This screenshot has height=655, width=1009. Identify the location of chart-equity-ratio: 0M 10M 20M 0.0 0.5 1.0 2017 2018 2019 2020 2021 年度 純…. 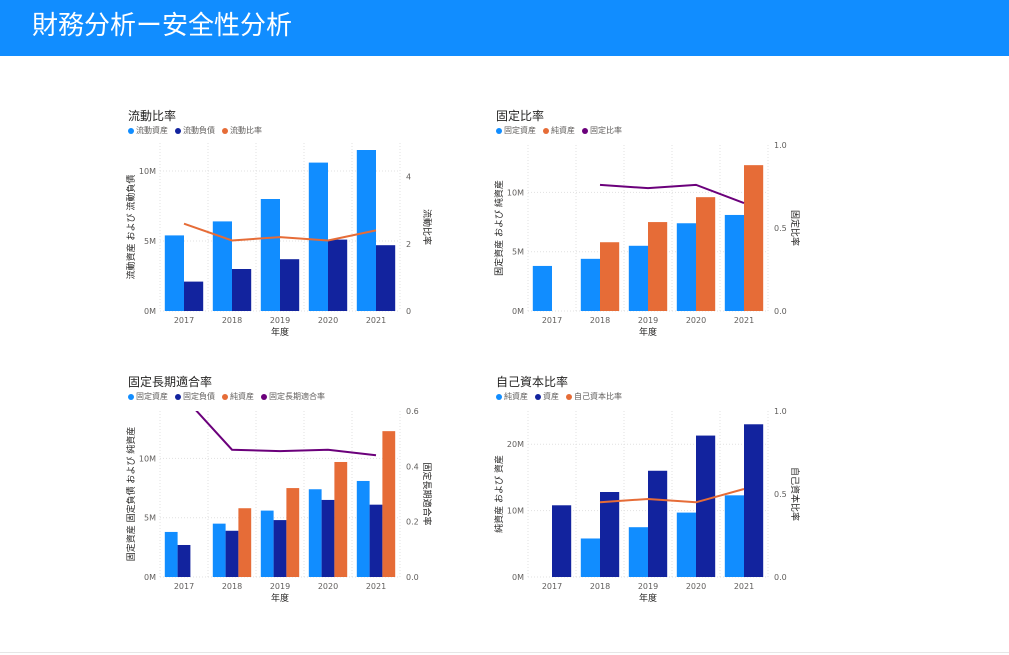
(647, 505).